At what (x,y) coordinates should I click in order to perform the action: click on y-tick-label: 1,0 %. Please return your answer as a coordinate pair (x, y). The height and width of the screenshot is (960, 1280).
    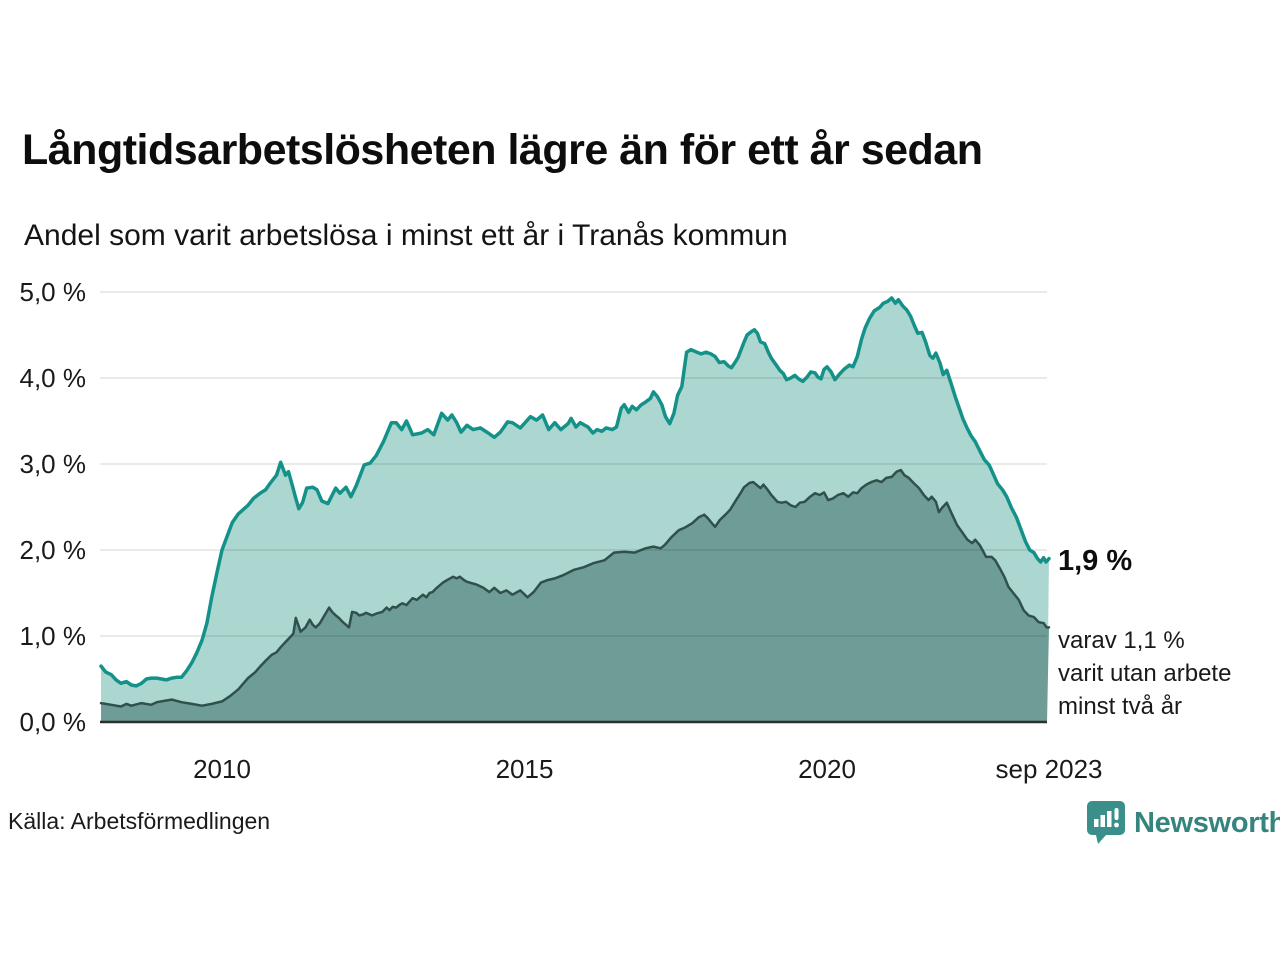
    Looking at the image, I should click on (53, 636).